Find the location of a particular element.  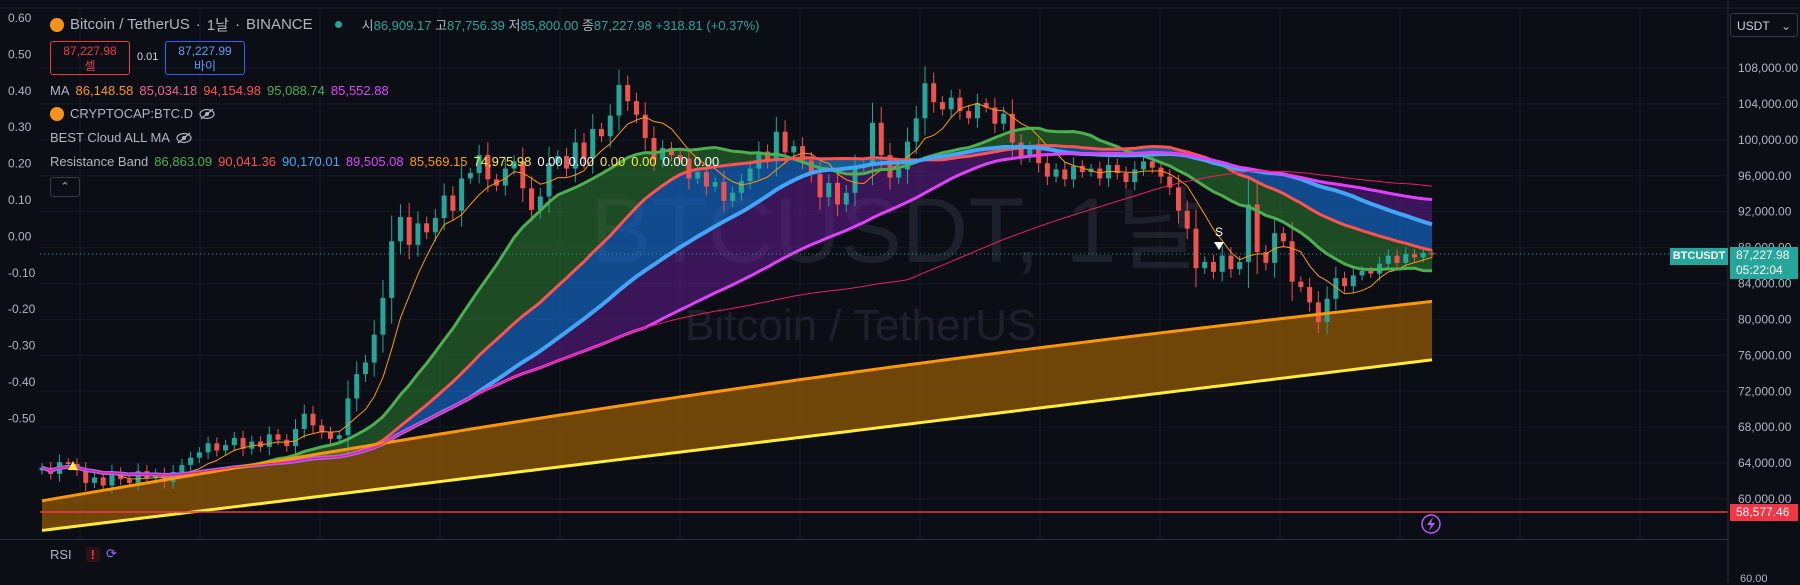

btcd-legend: CRYPTOCAP:BTC.D is located at coordinates (132, 113).